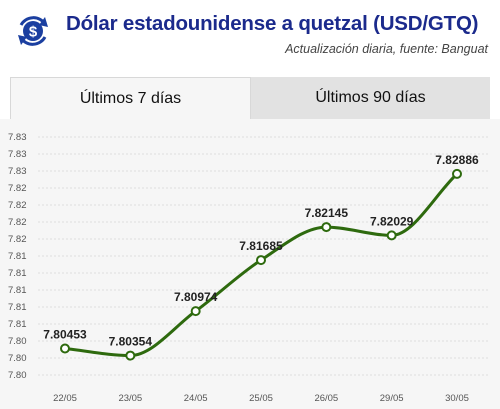  I want to click on tab-last-7-days: Últimos 7 días, so click(130, 98).